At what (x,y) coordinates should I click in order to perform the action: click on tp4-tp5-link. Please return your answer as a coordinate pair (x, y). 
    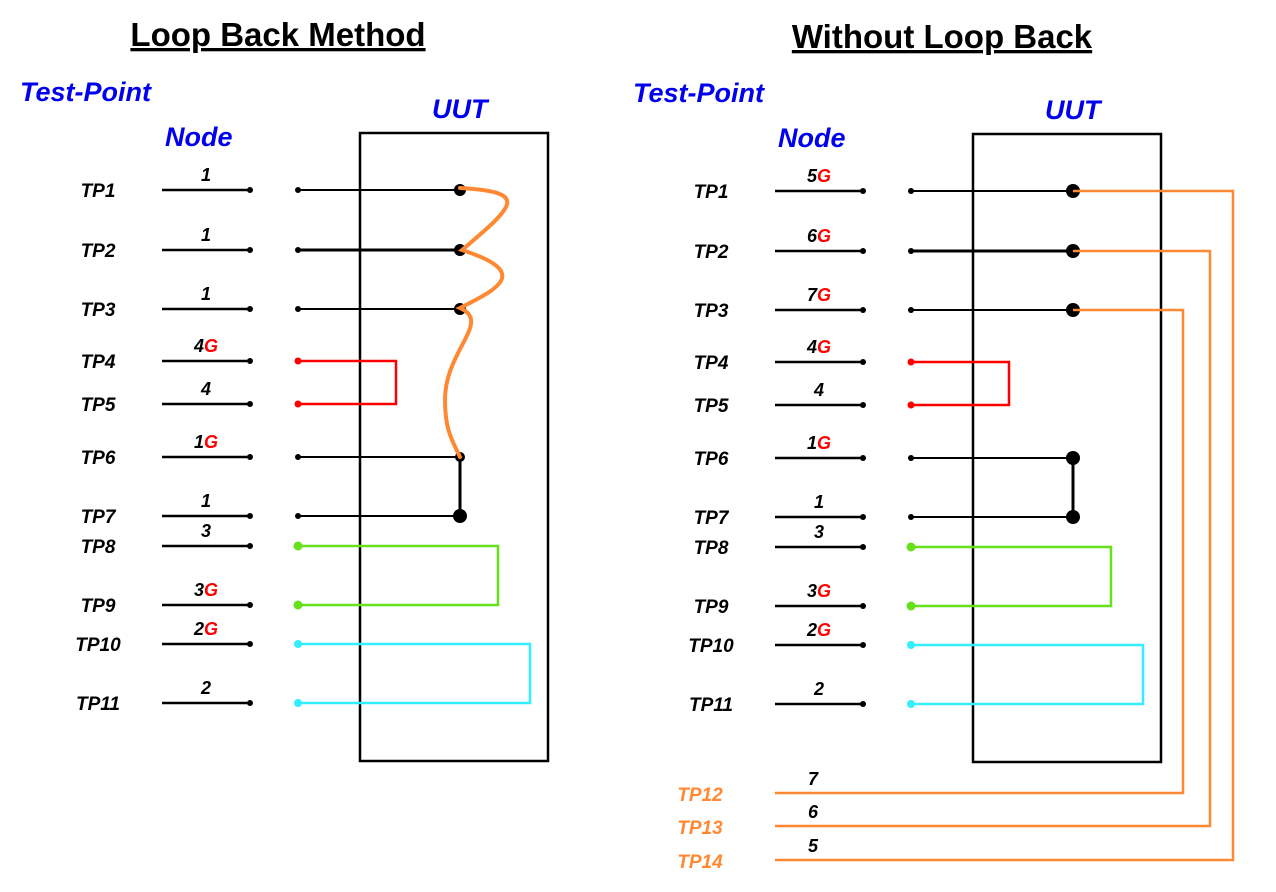
    Looking at the image, I should click on (961, 383).